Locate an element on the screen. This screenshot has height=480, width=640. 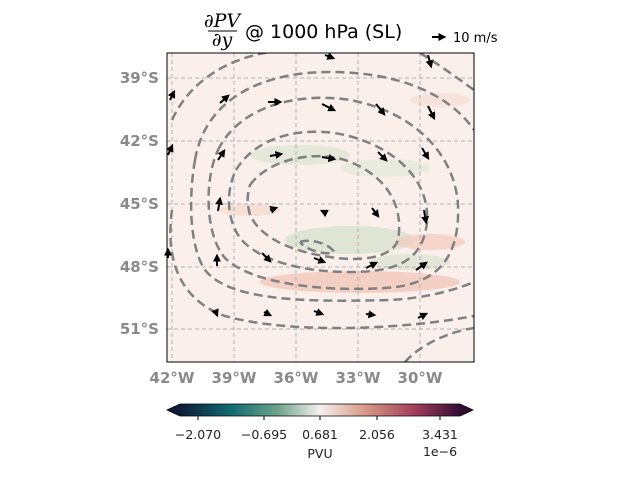
quiver-key-label: 10 m/s is located at coordinates (475, 38).